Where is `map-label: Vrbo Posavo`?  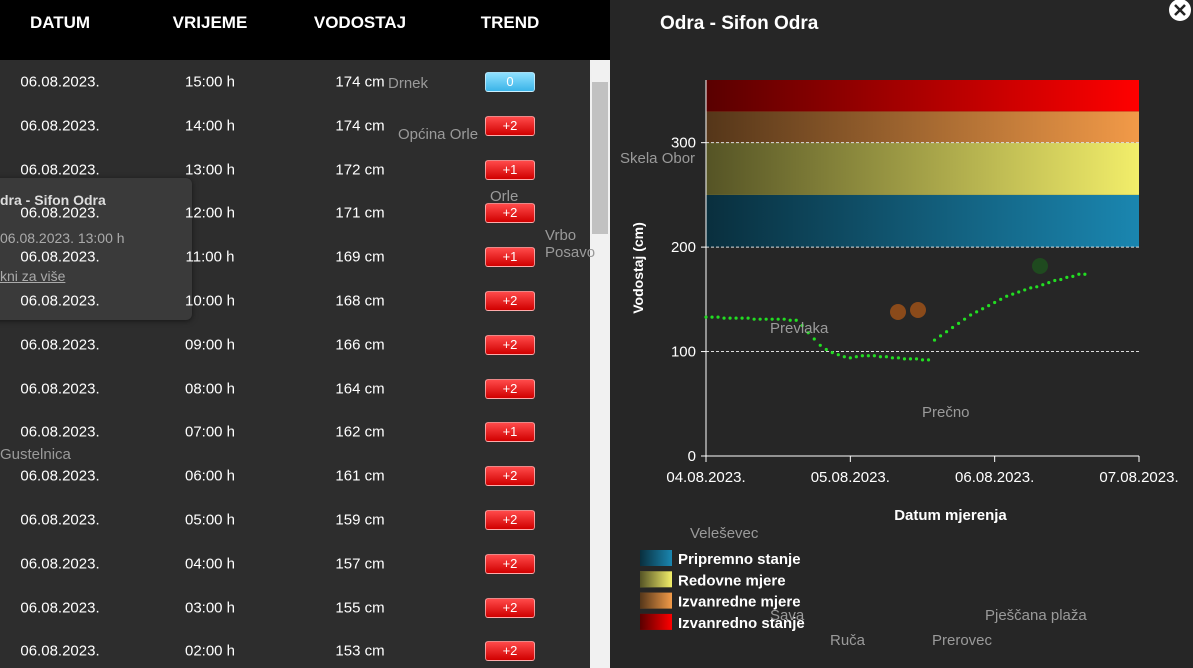
map-label: Vrbo Posavo is located at coordinates (570, 244).